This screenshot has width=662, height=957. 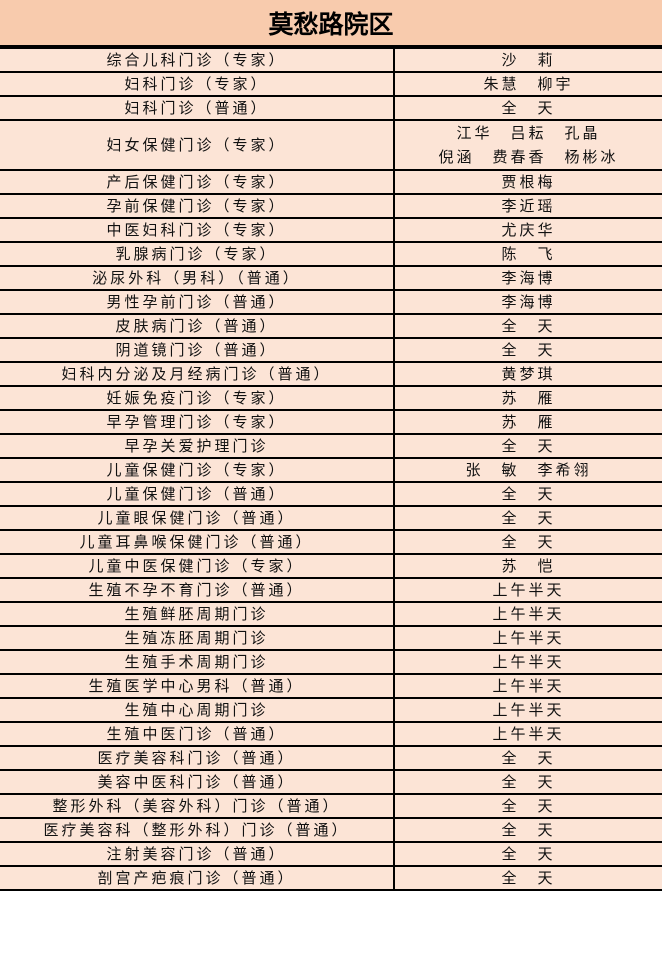 I want to click on doctor-cell: 张 敏 李希翎, so click(x=527, y=470).